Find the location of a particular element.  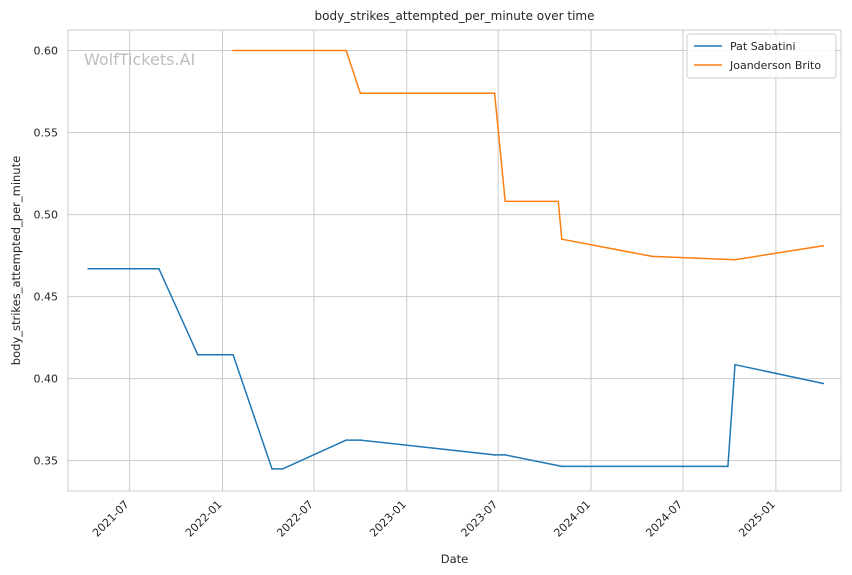

legend-label-pat-sabatini: Pat Sabatini is located at coordinates (763, 46).